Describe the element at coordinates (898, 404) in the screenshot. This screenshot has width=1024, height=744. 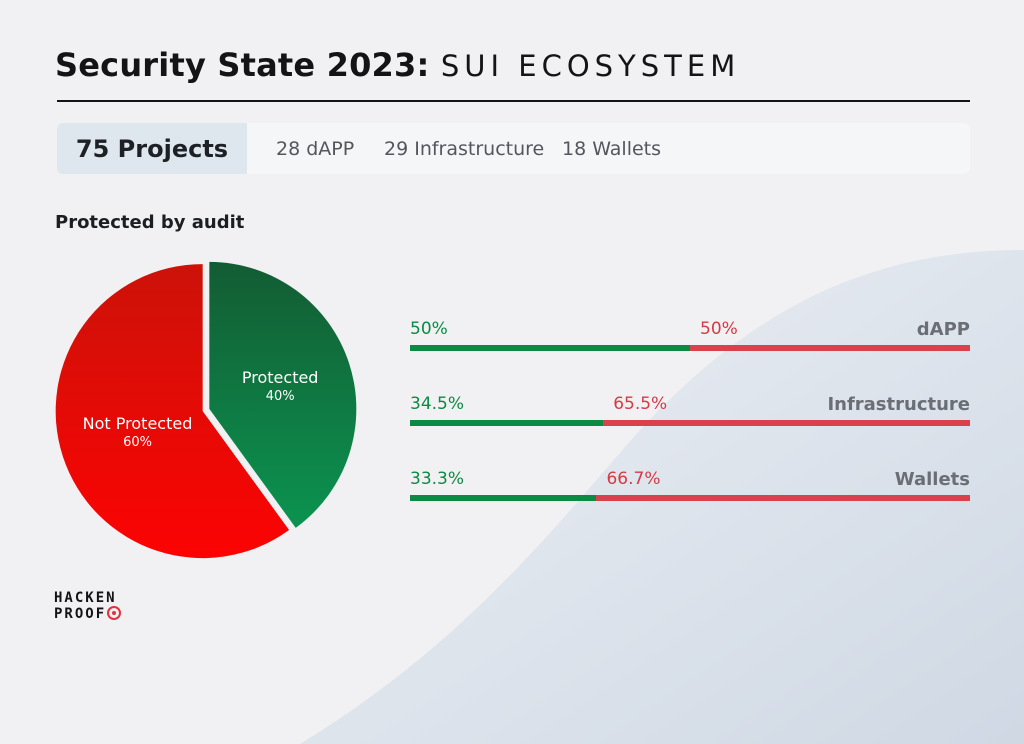
I see `bar-category-label: Infrastructure` at that location.